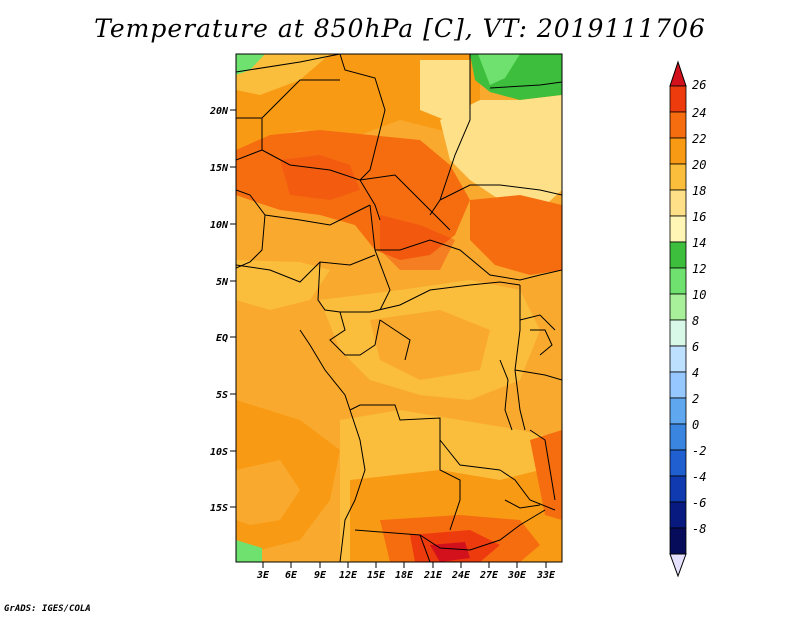 The width and height of the screenshot is (800, 618). Describe the element at coordinates (219, 111) in the screenshot. I see `lat-label: 20N` at that location.